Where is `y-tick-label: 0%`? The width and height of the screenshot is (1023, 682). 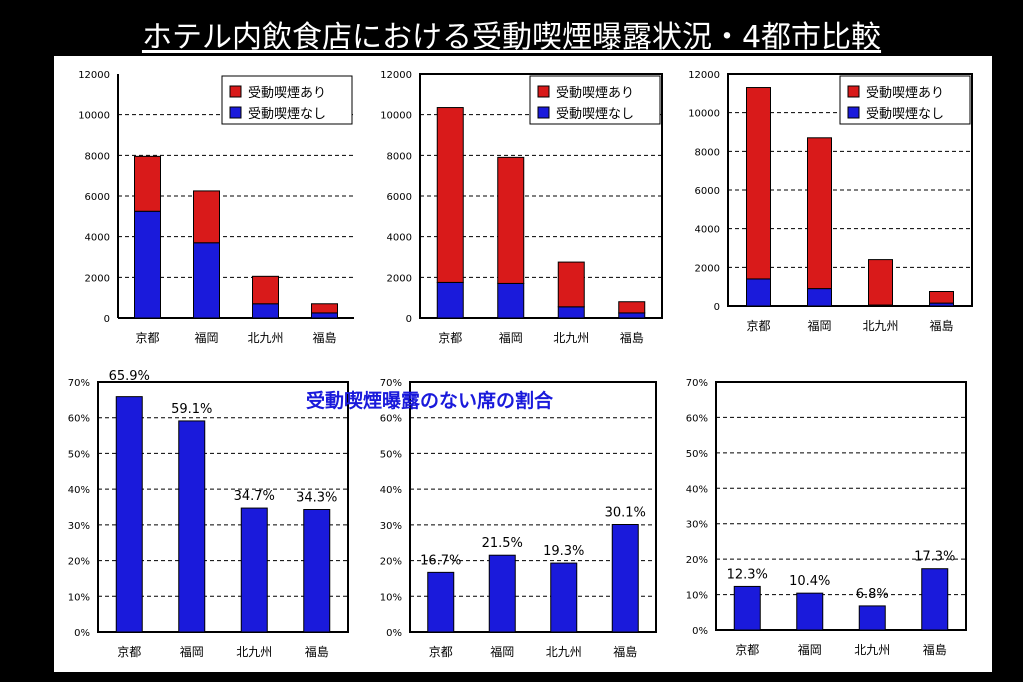 y-tick-label: 0% is located at coordinates (700, 631).